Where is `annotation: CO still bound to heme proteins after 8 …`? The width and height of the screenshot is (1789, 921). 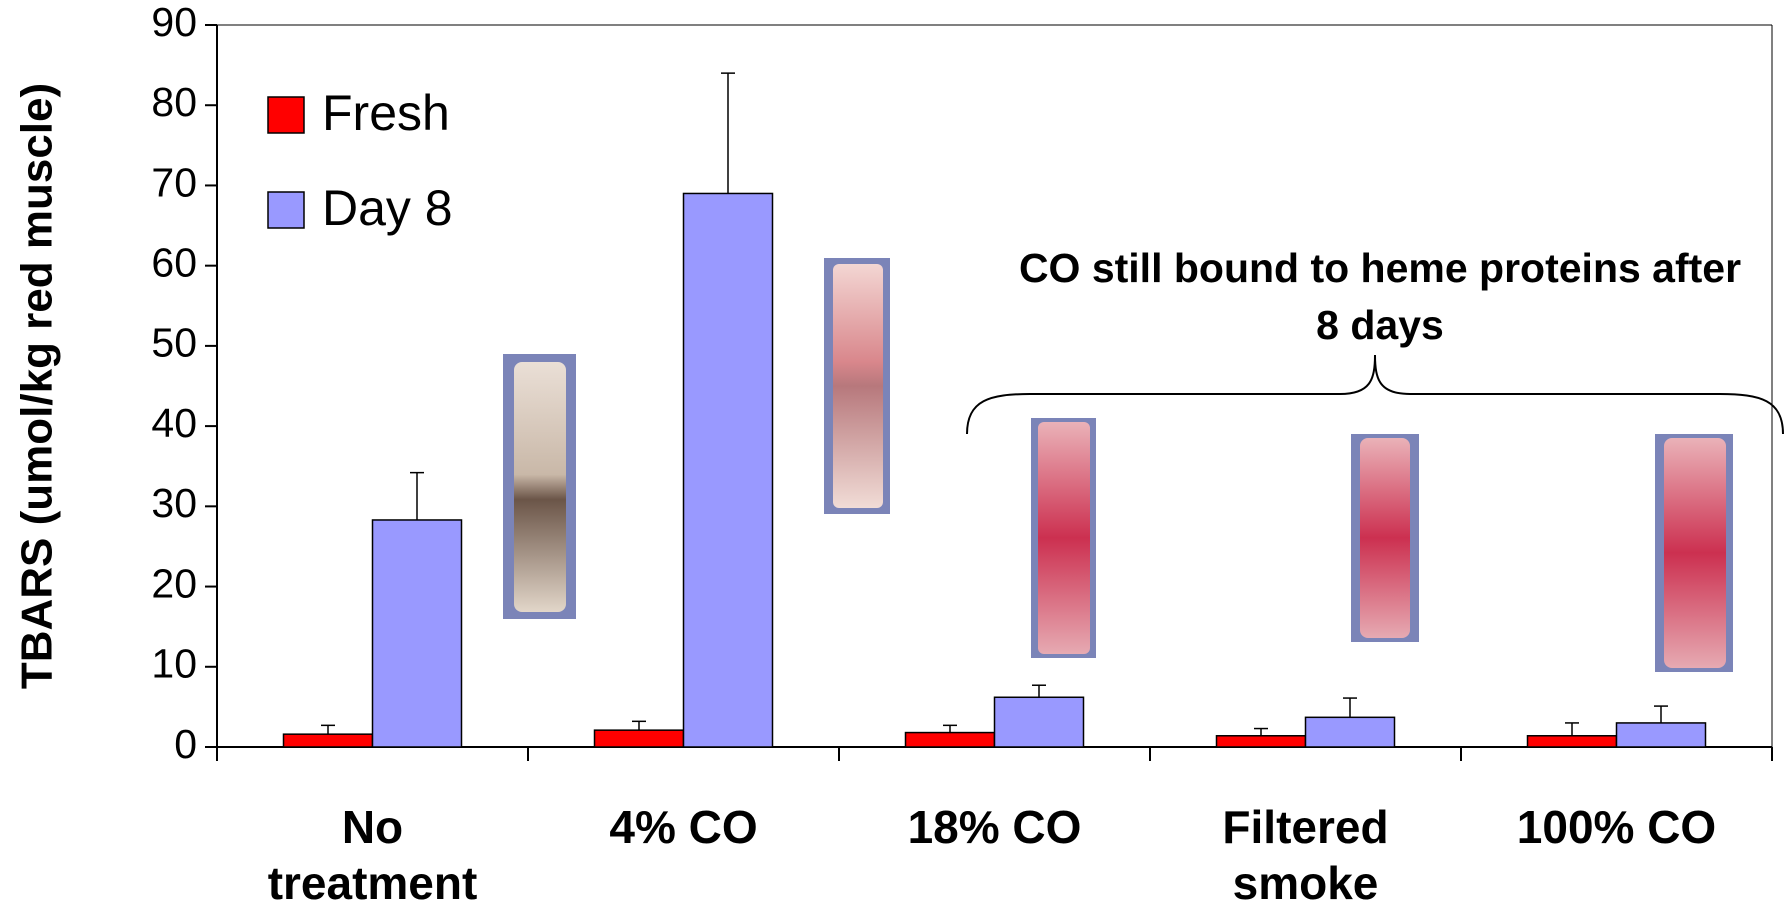
annotation: CO still bound to heme proteins after 8 … is located at coordinates (1380, 296).